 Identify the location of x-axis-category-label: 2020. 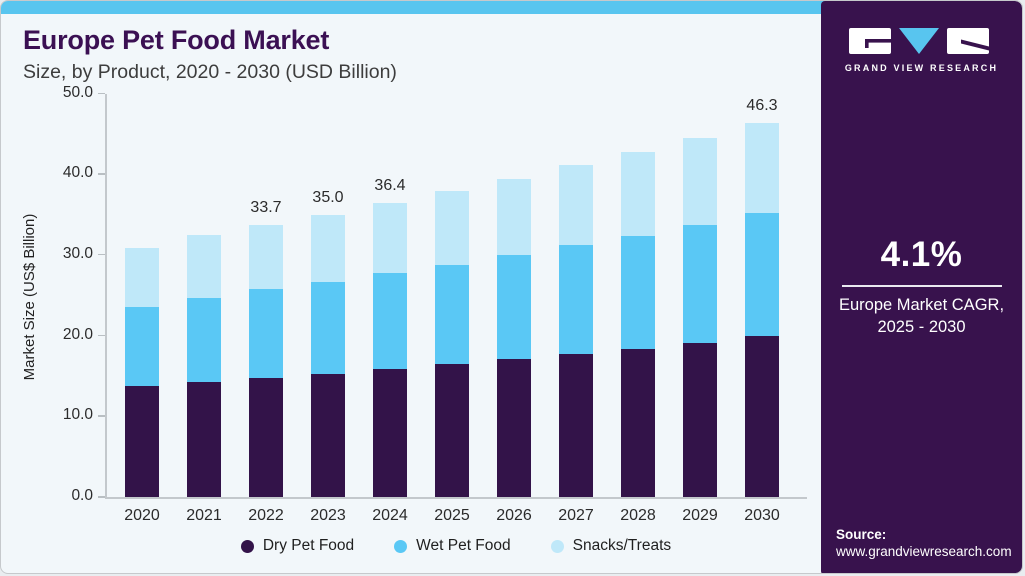
(142, 515).